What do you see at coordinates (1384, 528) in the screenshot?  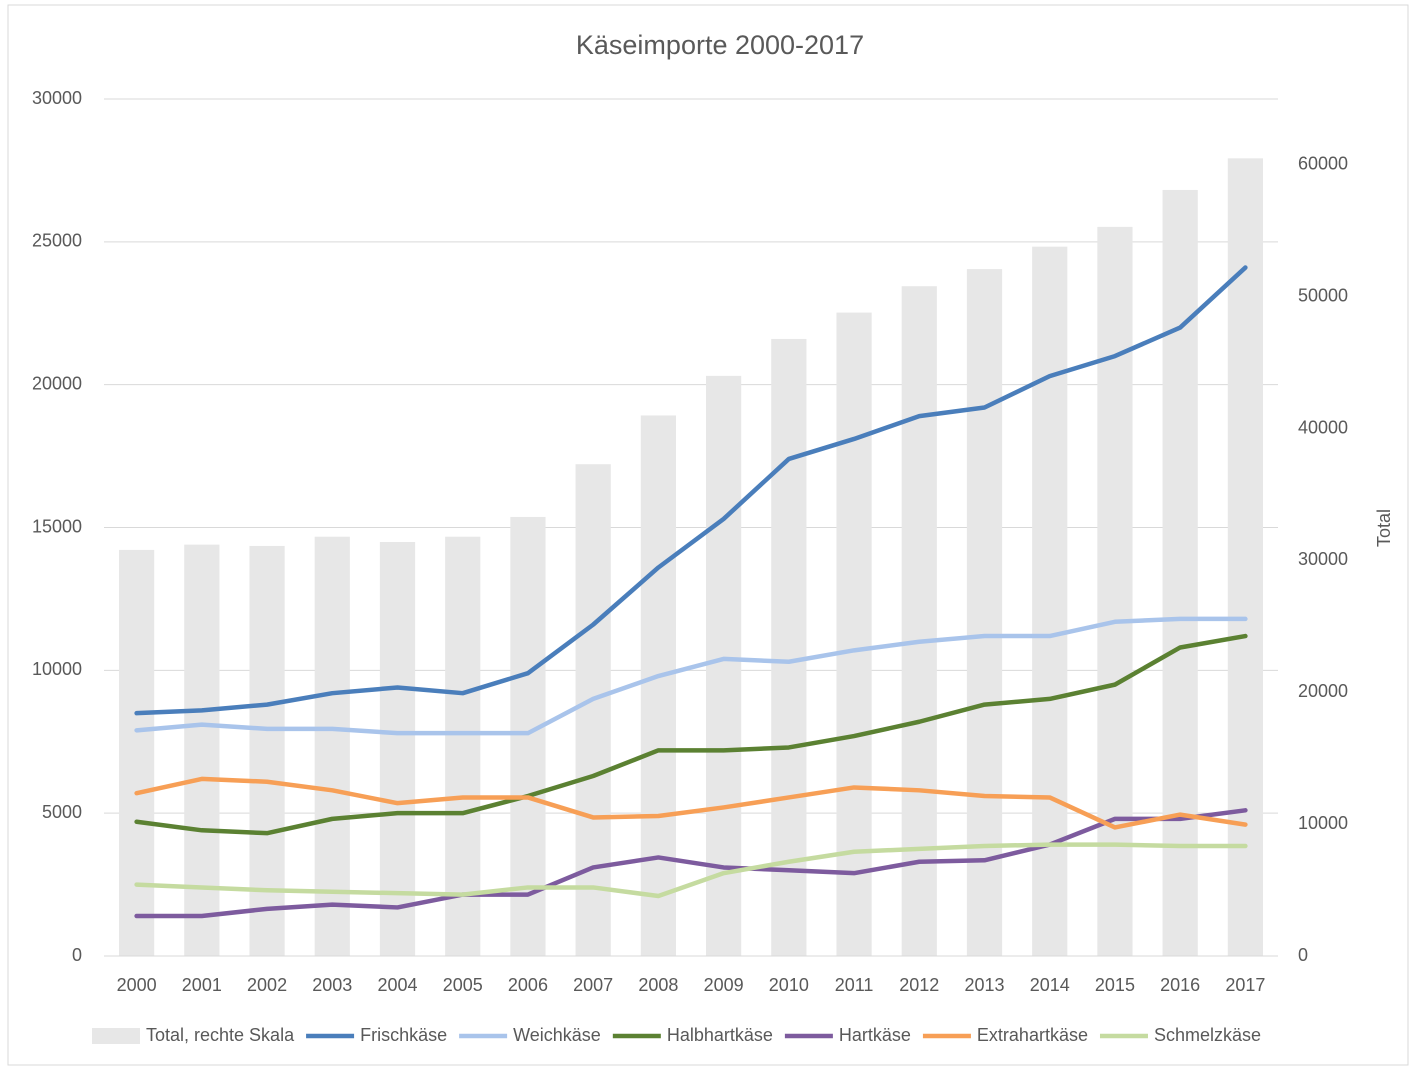 I see `y2-axis-label: Total` at bounding box center [1384, 528].